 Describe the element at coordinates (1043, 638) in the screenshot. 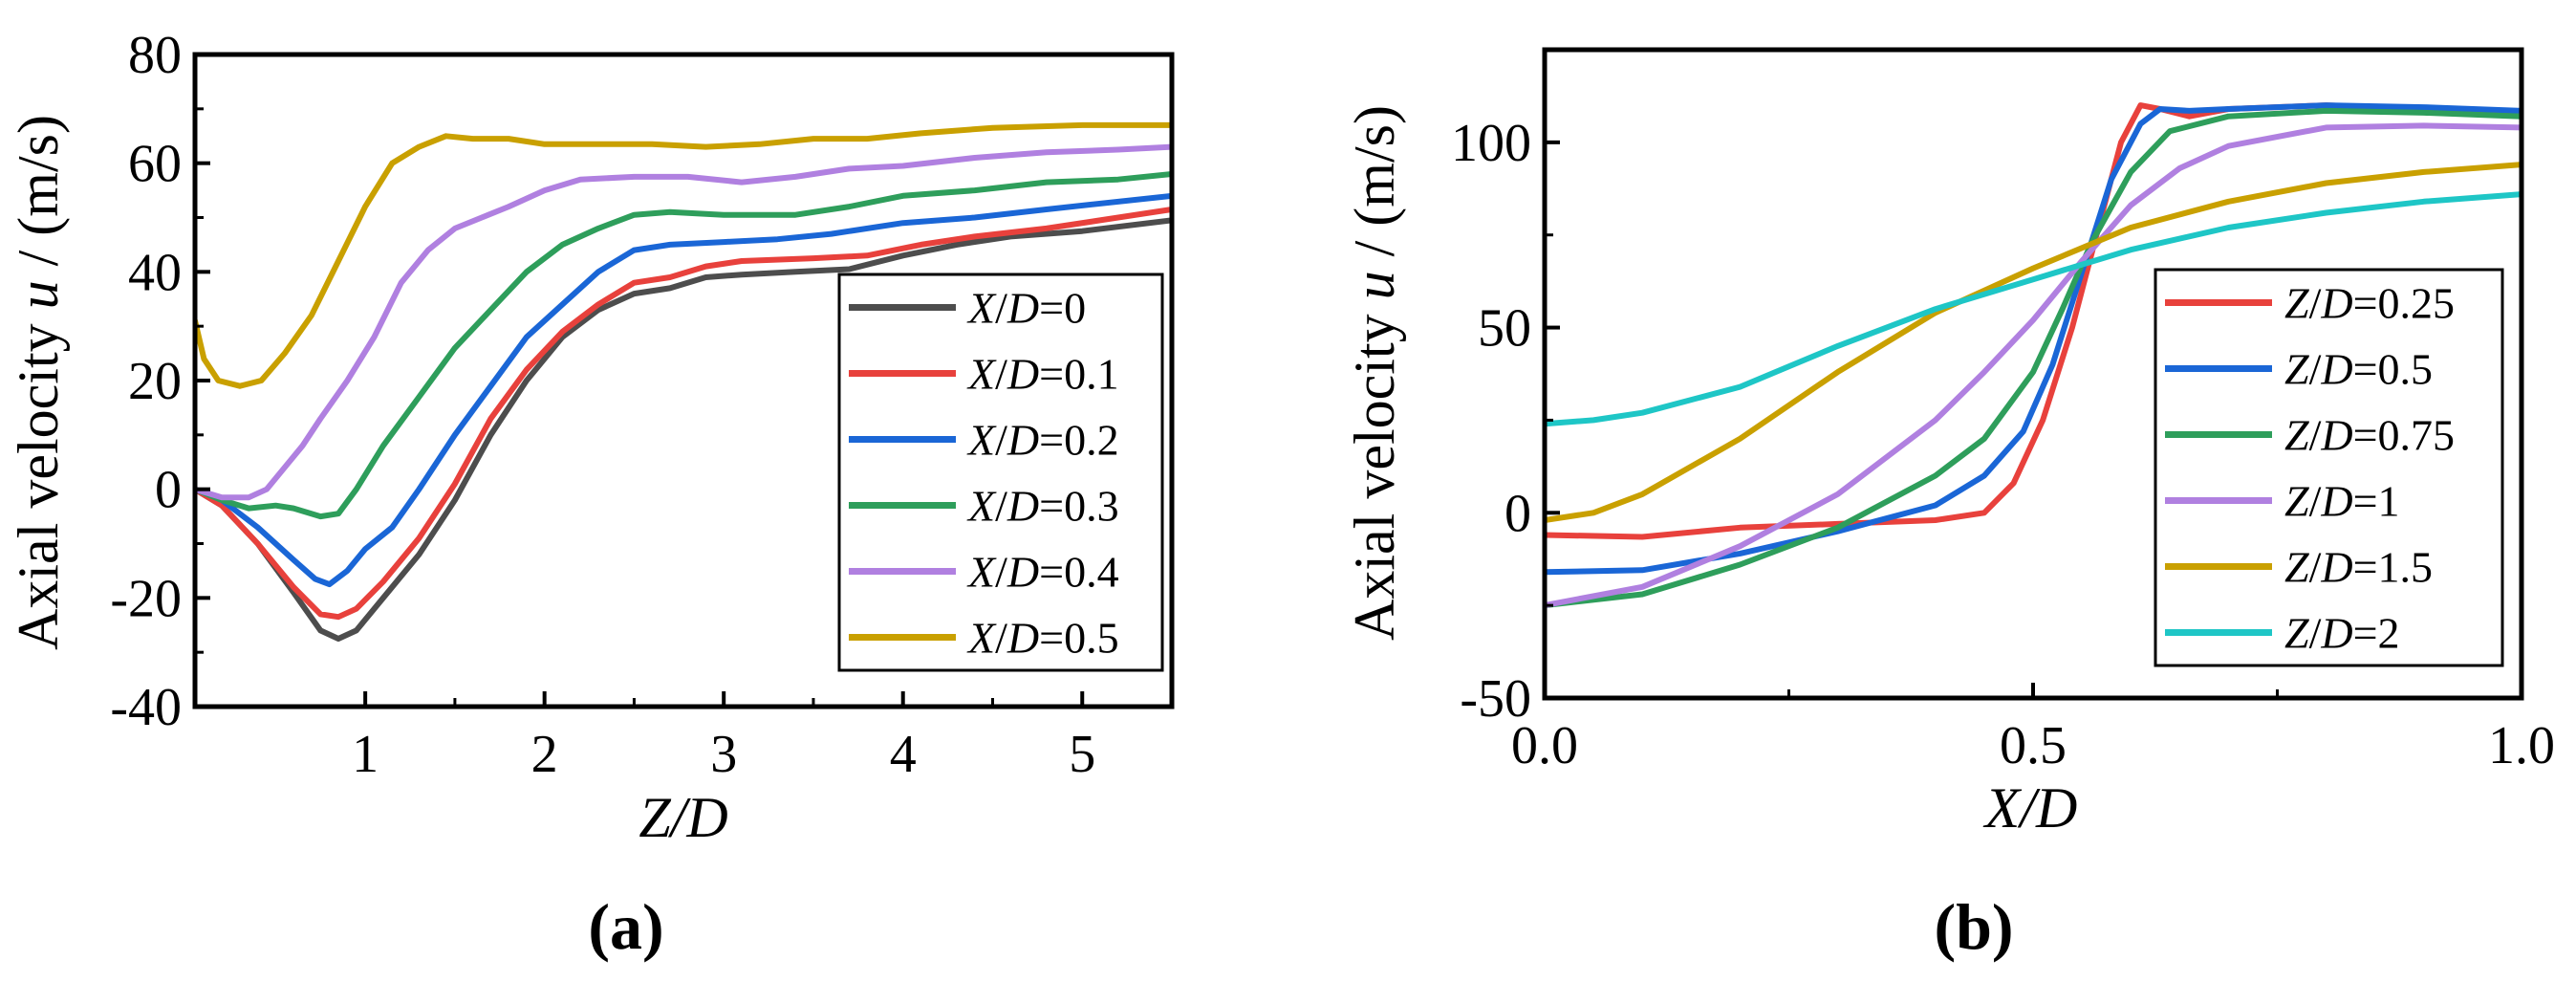

I see `panel-a-legend-label-5: X/D=0.5` at that location.